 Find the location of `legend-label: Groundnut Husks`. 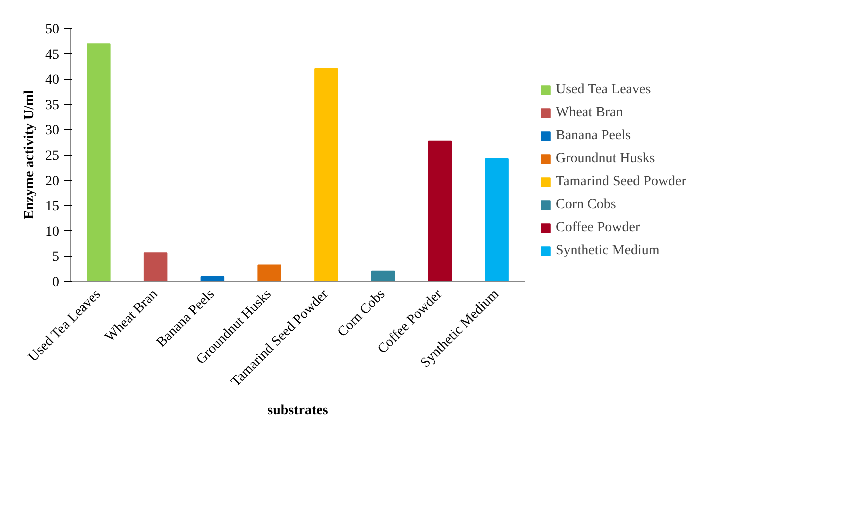

legend-label: Groundnut Husks is located at coordinates (606, 159).